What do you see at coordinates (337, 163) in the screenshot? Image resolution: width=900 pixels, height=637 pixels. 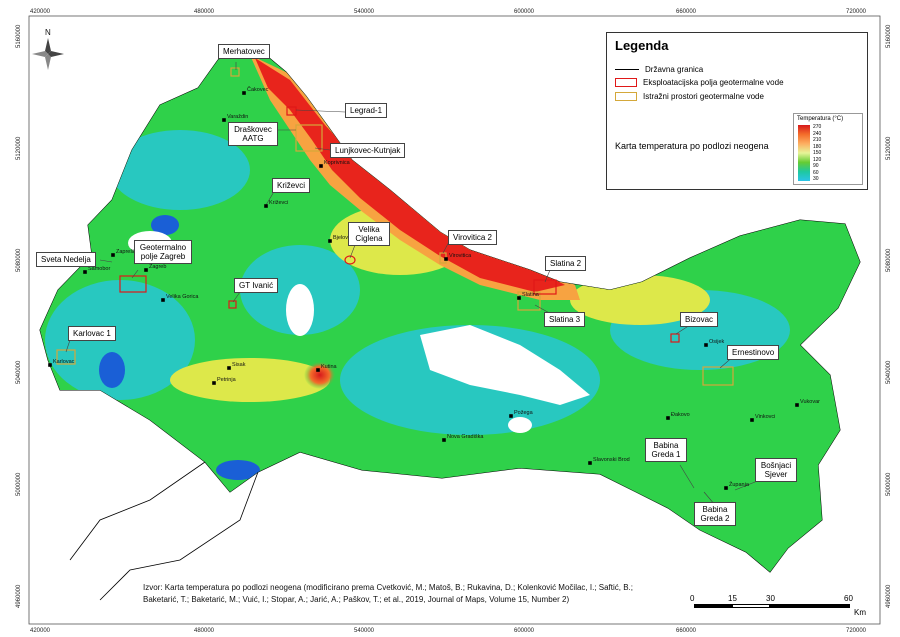 I see `place-label: Koprivnica` at bounding box center [337, 163].